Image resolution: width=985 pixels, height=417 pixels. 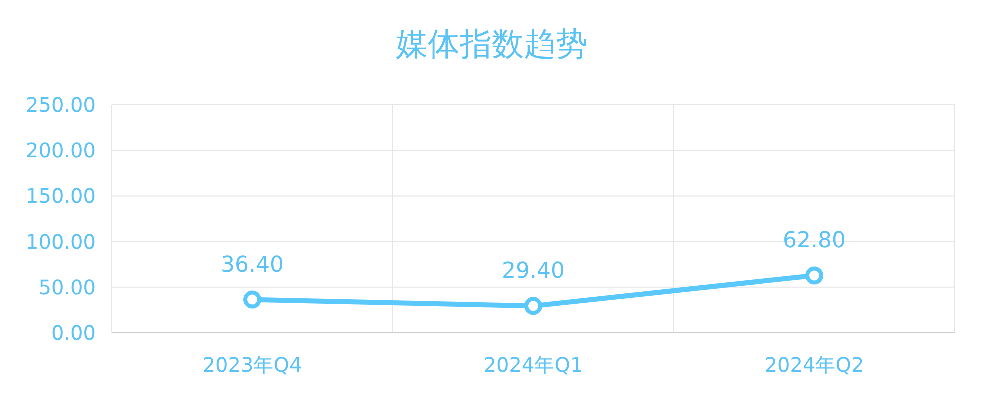 What do you see at coordinates (73, 333) in the screenshot?
I see `y-tick-label: 0.00` at bounding box center [73, 333].